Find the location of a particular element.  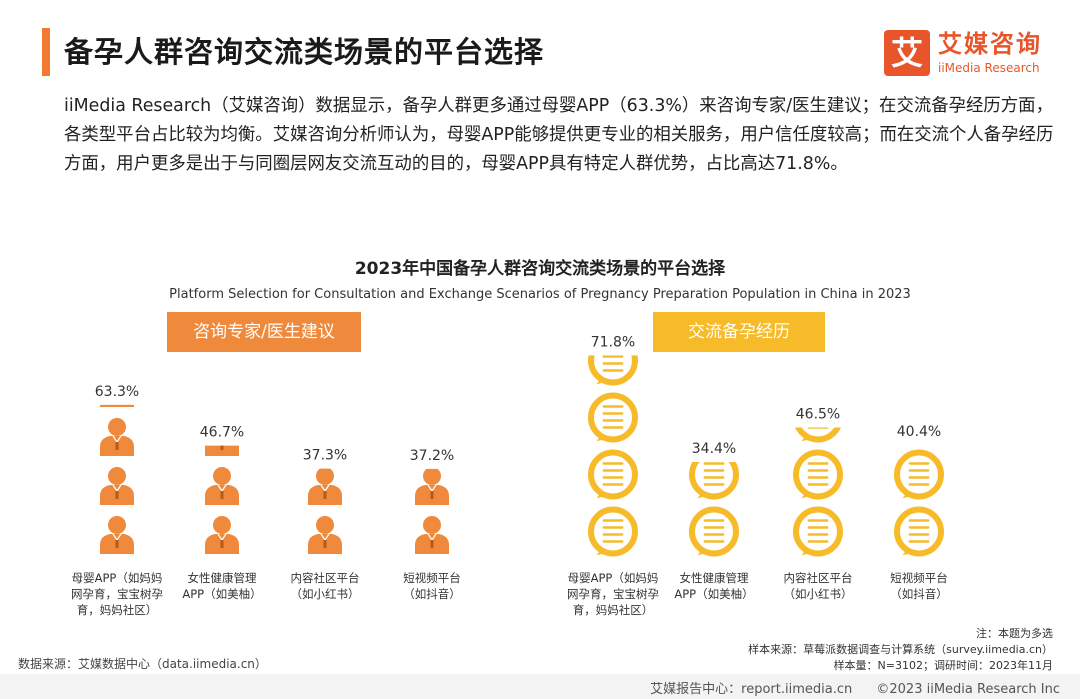

consult-category-label-0-1: 网孕育，宝宝树孕 is located at coordinates (117, 594).